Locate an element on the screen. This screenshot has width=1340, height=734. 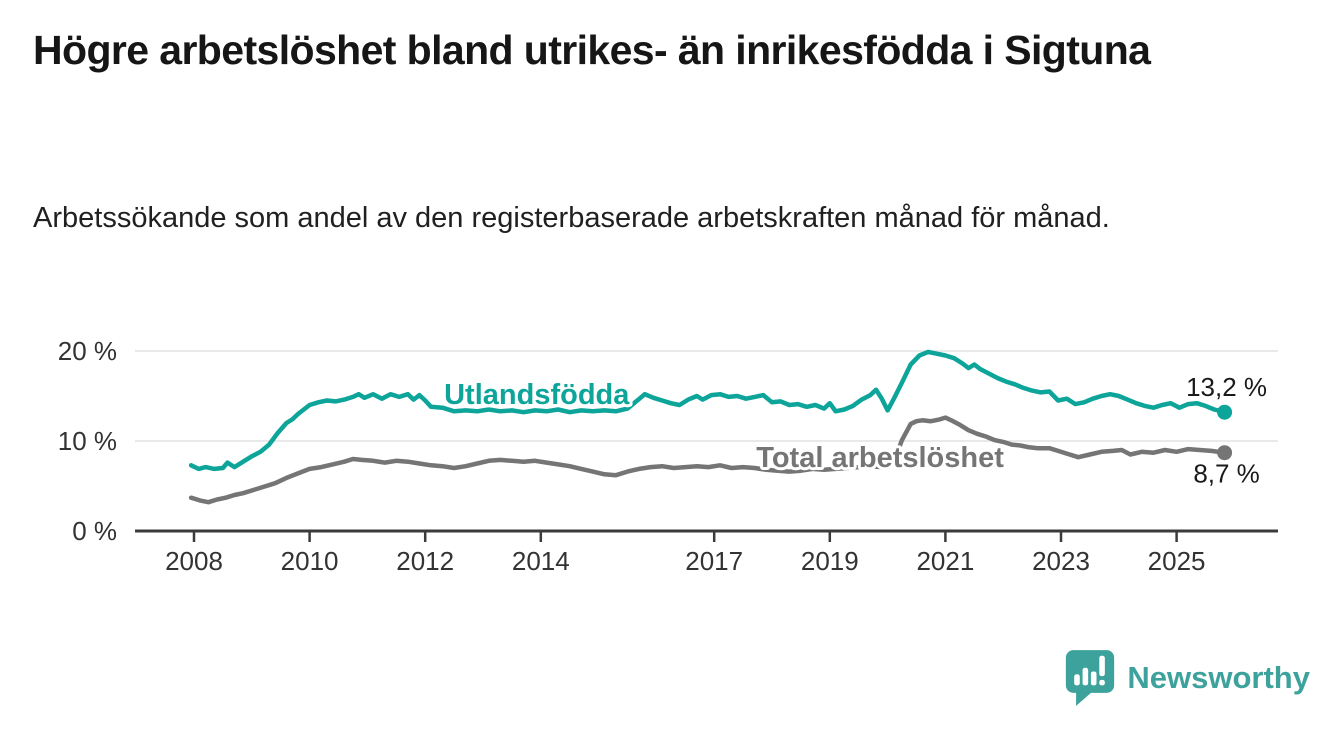
x-tick-label: 2019 is located at coordinates (830, 561).